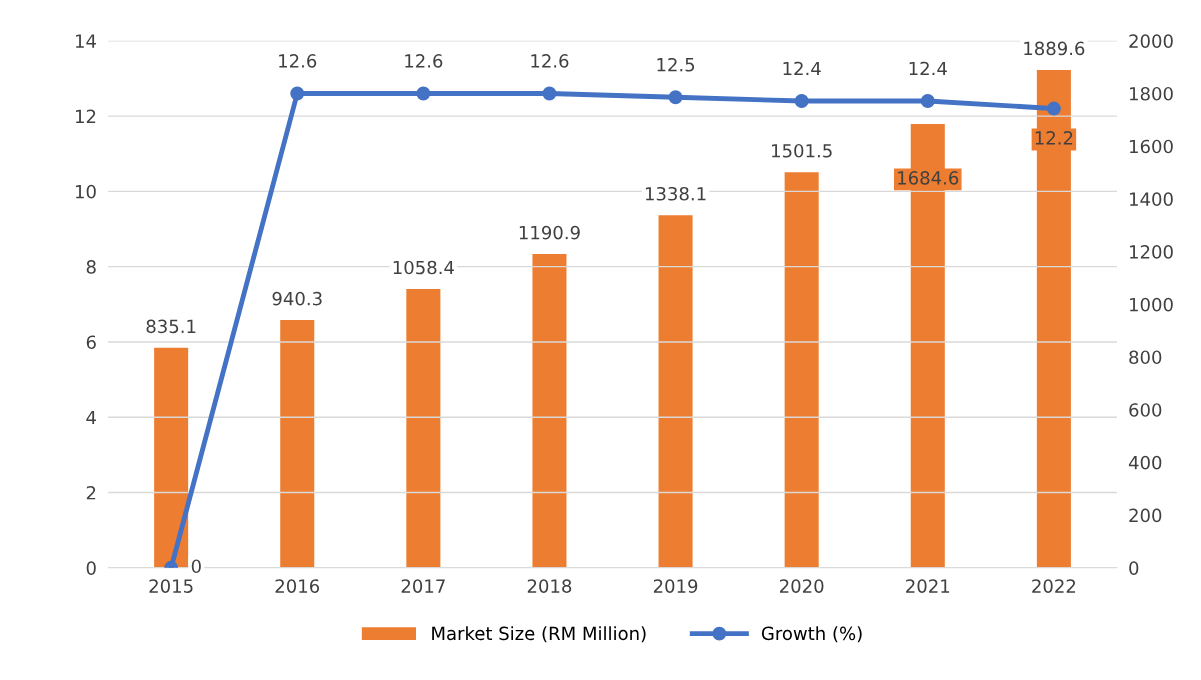 The width and height of the screenshot is (1201, 680). What do you see at coordinates (676, 64) in the screenshot?
I see `data-label: 12.5` at bounding box center [676, 64].